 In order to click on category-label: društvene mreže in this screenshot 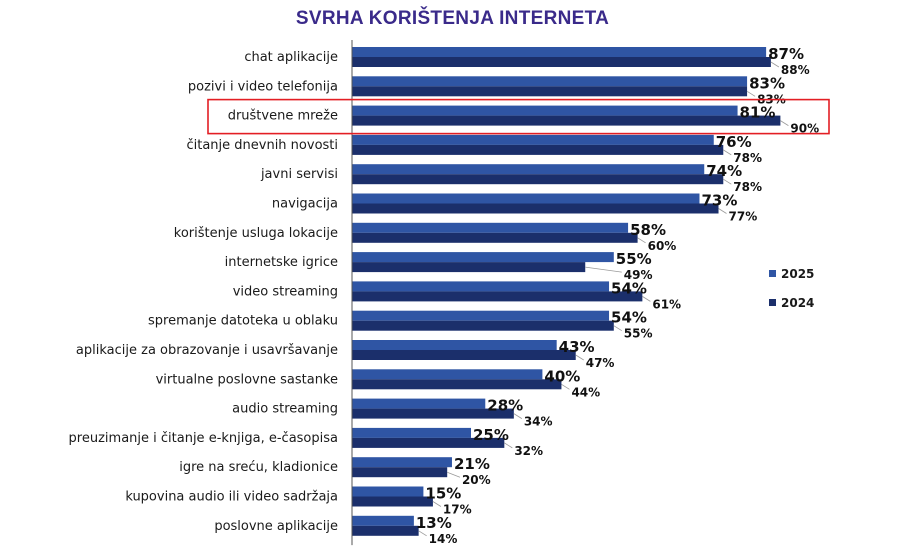, I will do `click(283, 116)`.